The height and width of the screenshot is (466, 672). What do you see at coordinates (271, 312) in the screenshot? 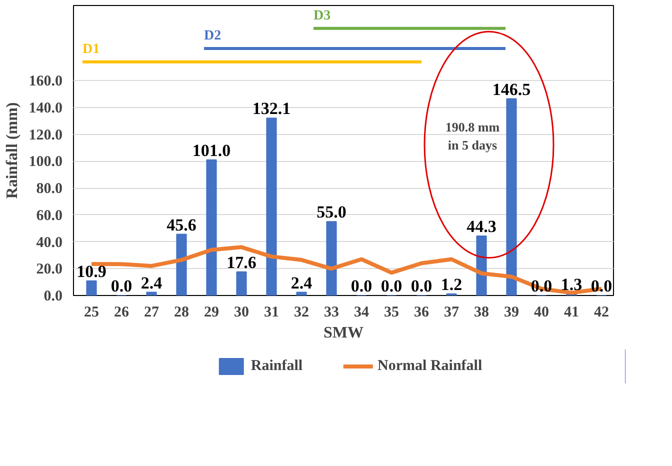
I see `x-tick-label: 31` at bounding box center [271, 312].